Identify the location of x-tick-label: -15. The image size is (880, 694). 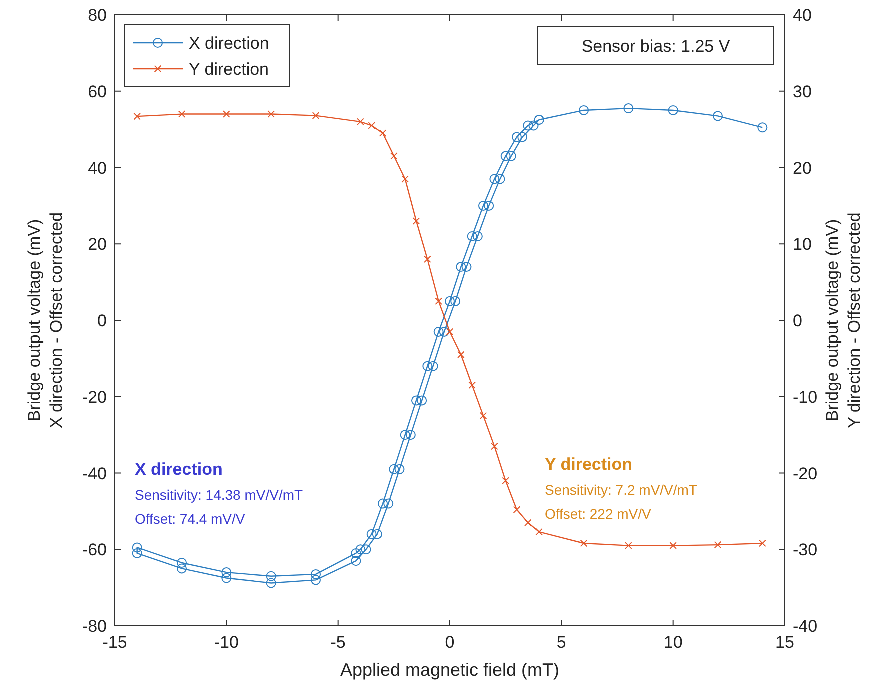
(115, 642).